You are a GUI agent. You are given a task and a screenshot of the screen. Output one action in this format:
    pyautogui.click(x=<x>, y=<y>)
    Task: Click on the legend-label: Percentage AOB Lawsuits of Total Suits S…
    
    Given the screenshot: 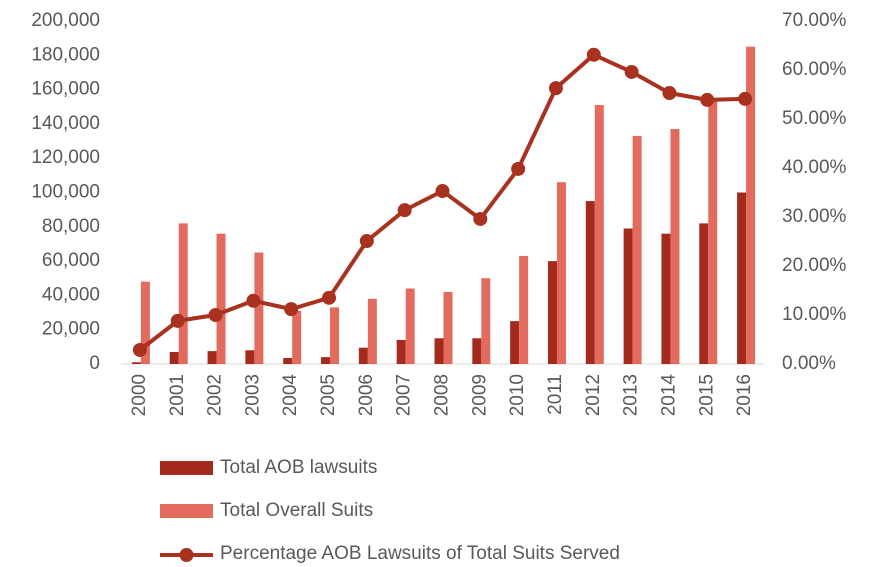 What is the action you would take?
    pyautogui.click(x=420, y=553)
    